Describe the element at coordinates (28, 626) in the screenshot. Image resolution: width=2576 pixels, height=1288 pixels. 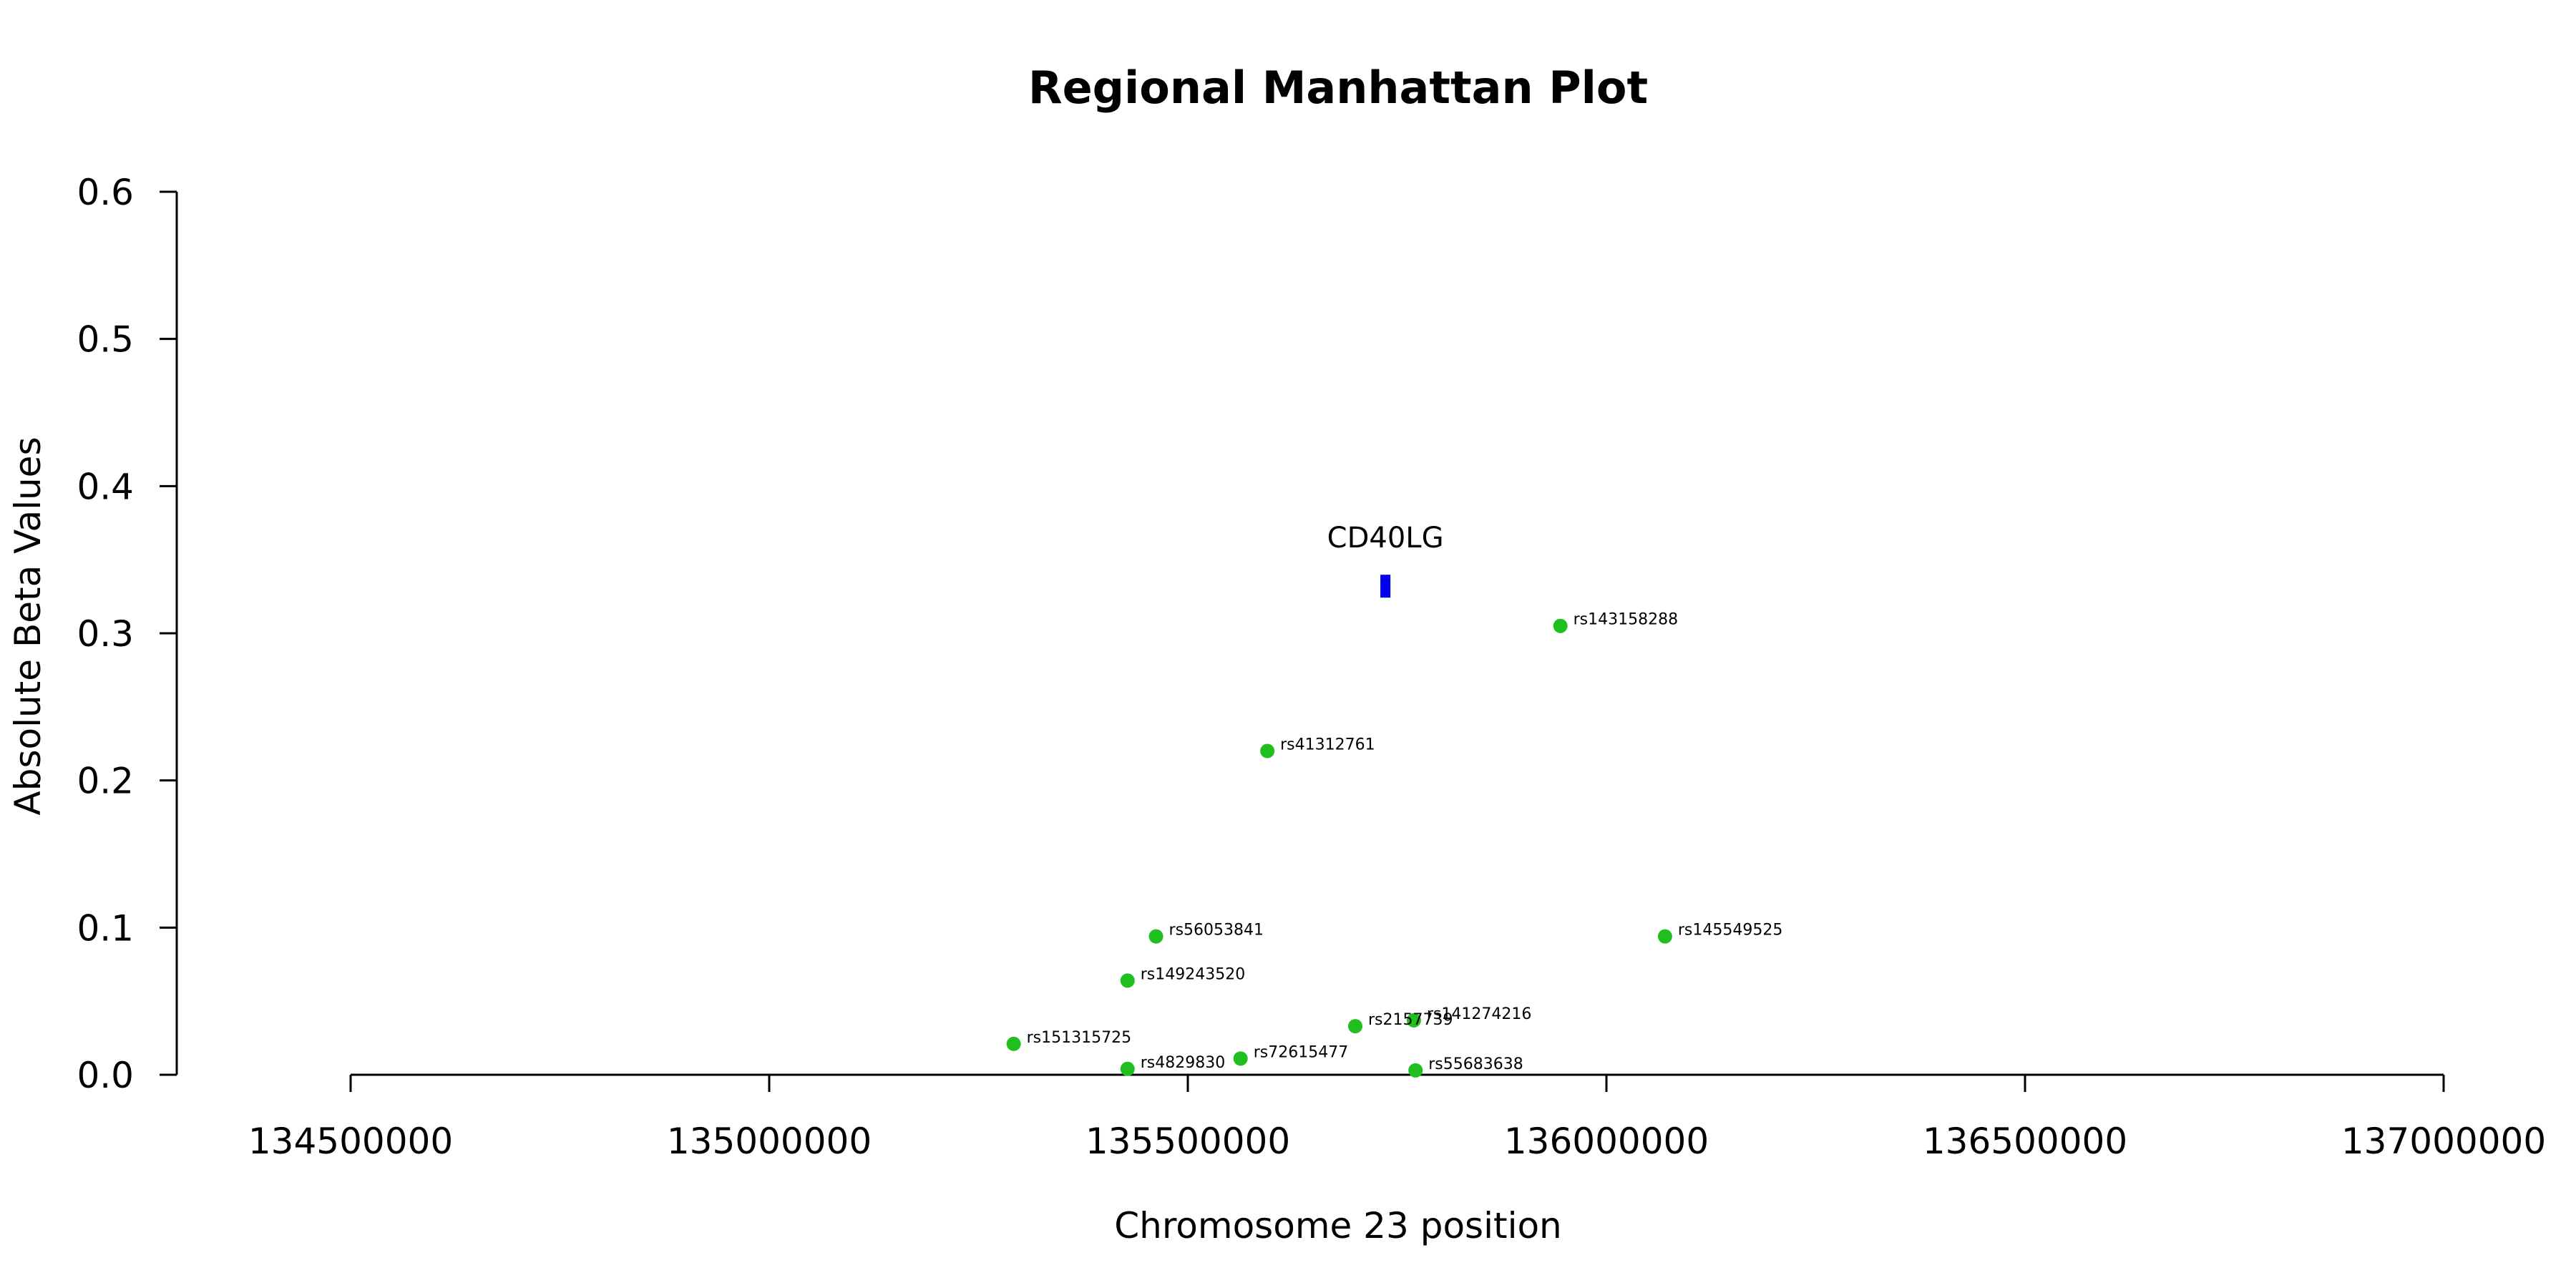
I see `y-axis-title: Absolute Beta Values` at that location.